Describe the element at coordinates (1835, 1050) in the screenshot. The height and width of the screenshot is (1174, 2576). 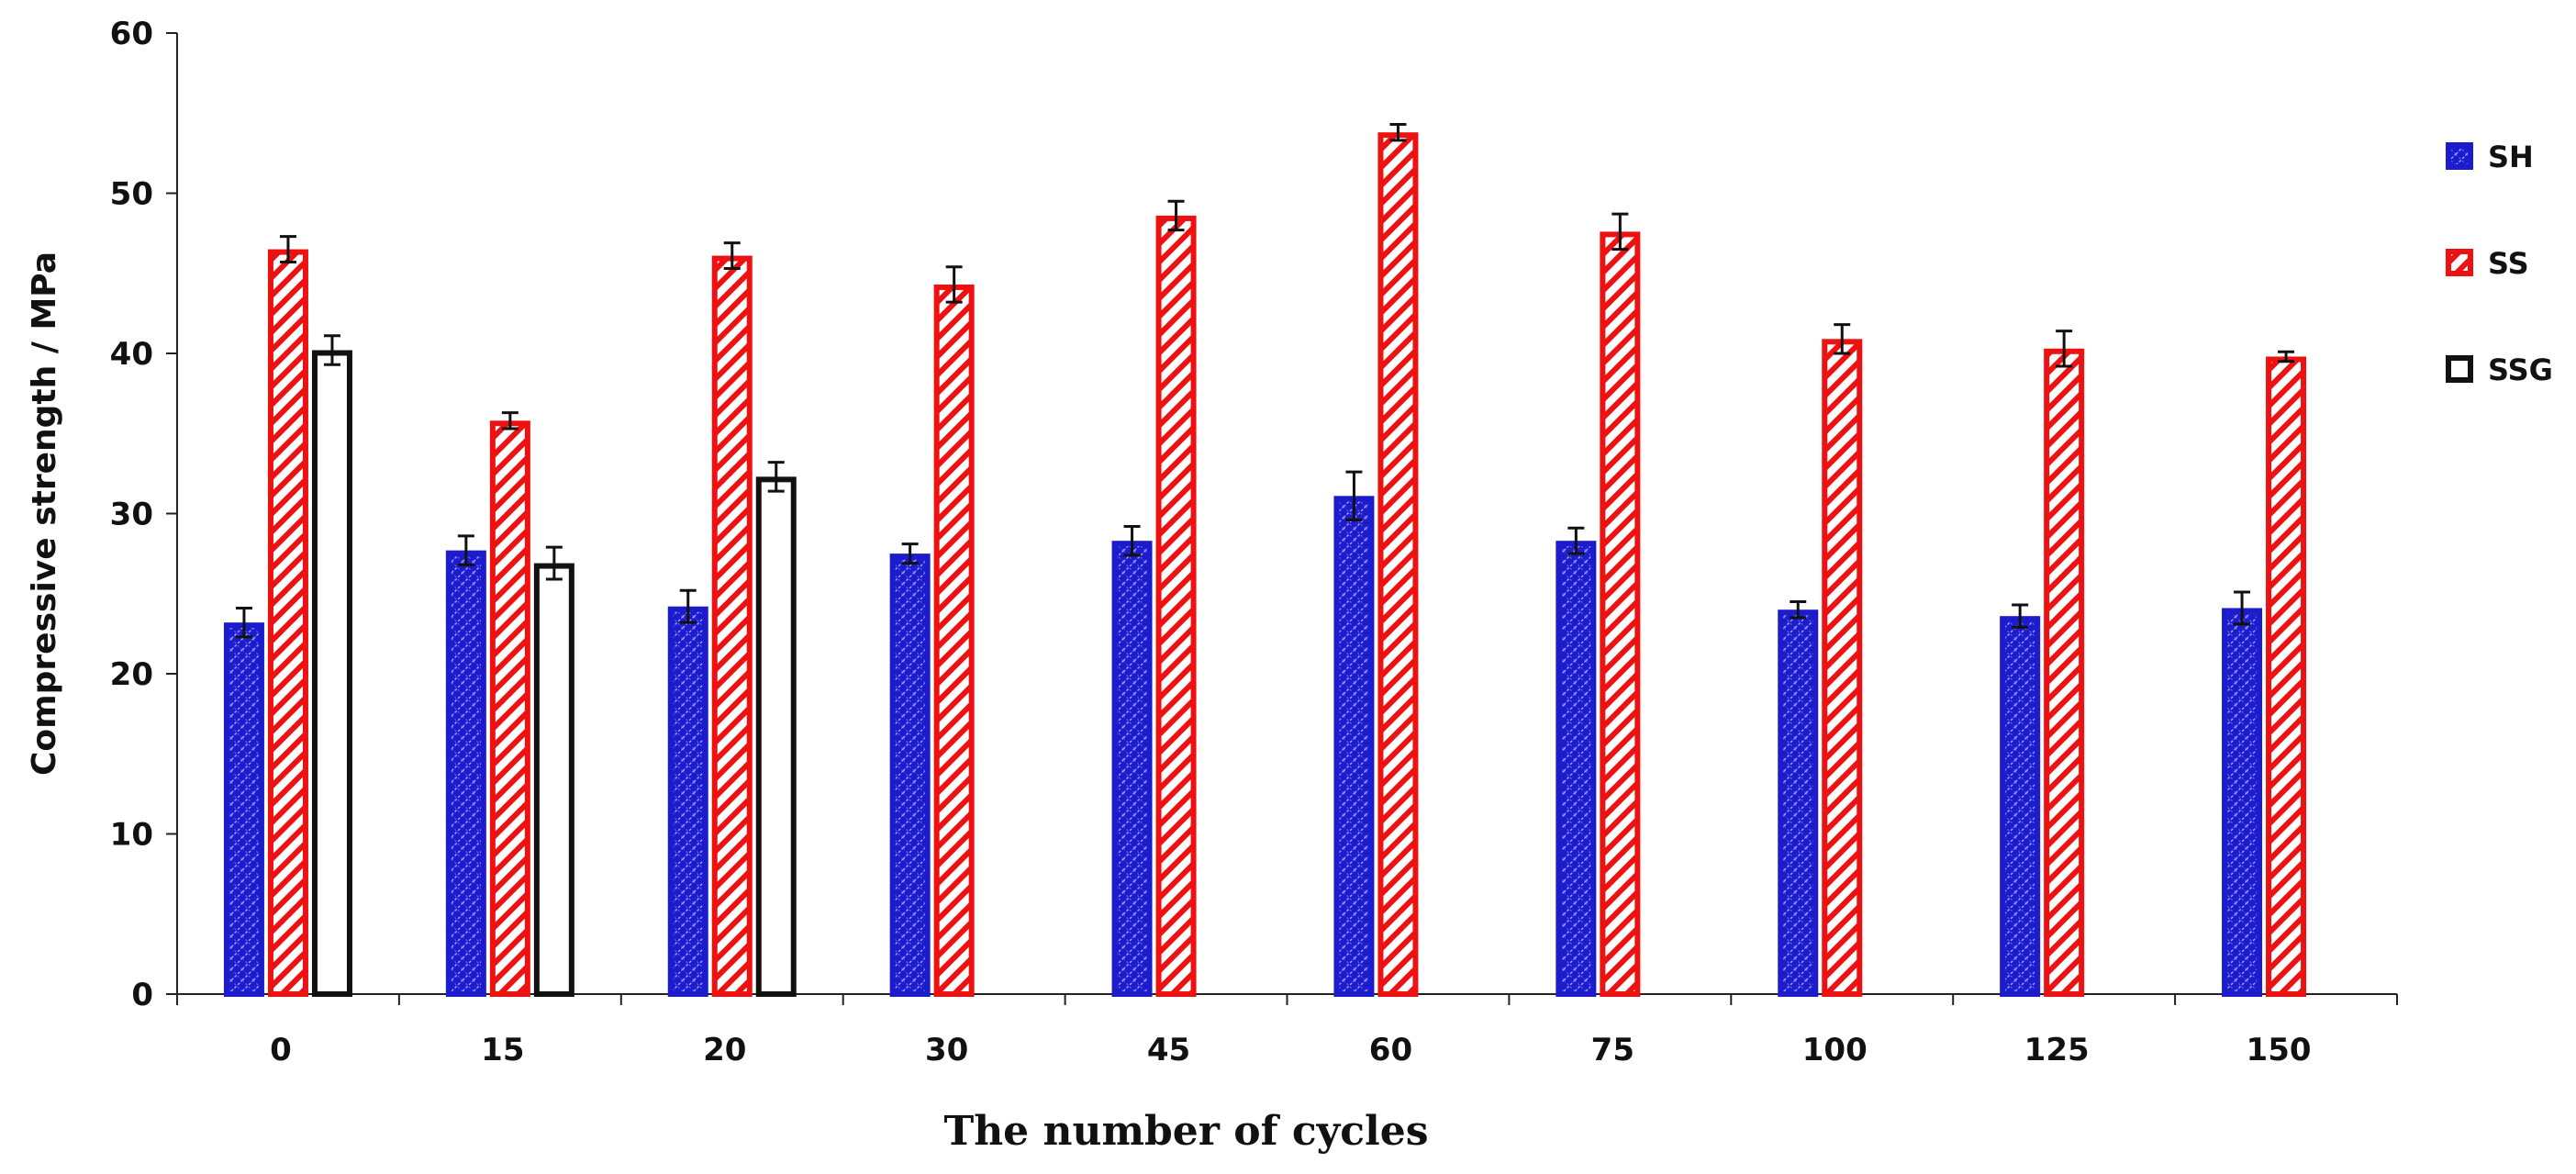
I see `x-tick-label: 100` at that location.